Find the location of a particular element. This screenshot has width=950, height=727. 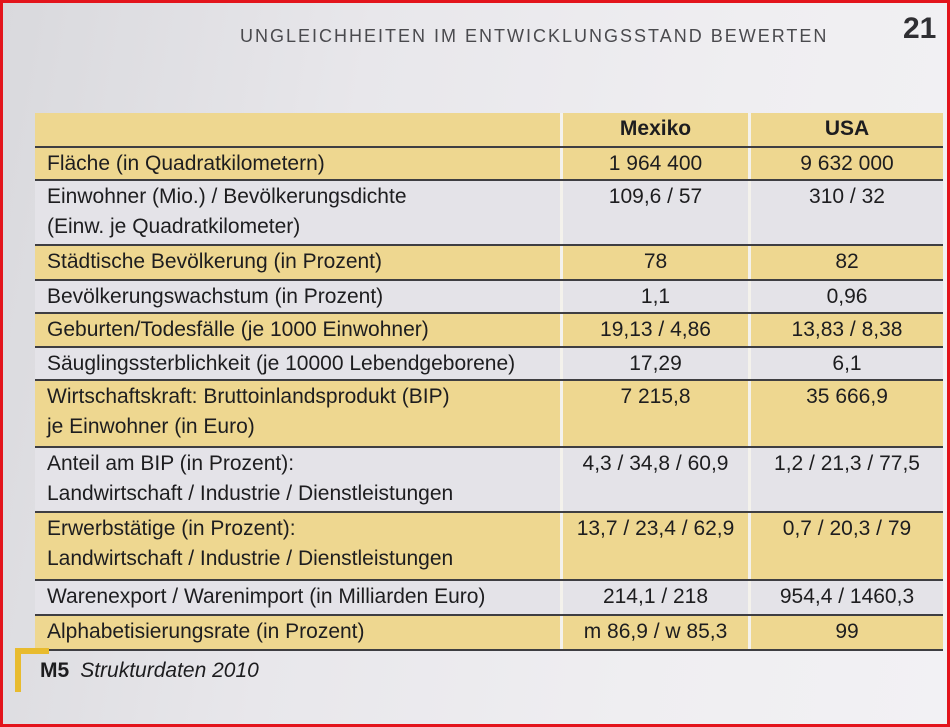

row-label-line: Geburten/Todesfälle (je 1000 Einwohner) is located at coordinates (238, 329).